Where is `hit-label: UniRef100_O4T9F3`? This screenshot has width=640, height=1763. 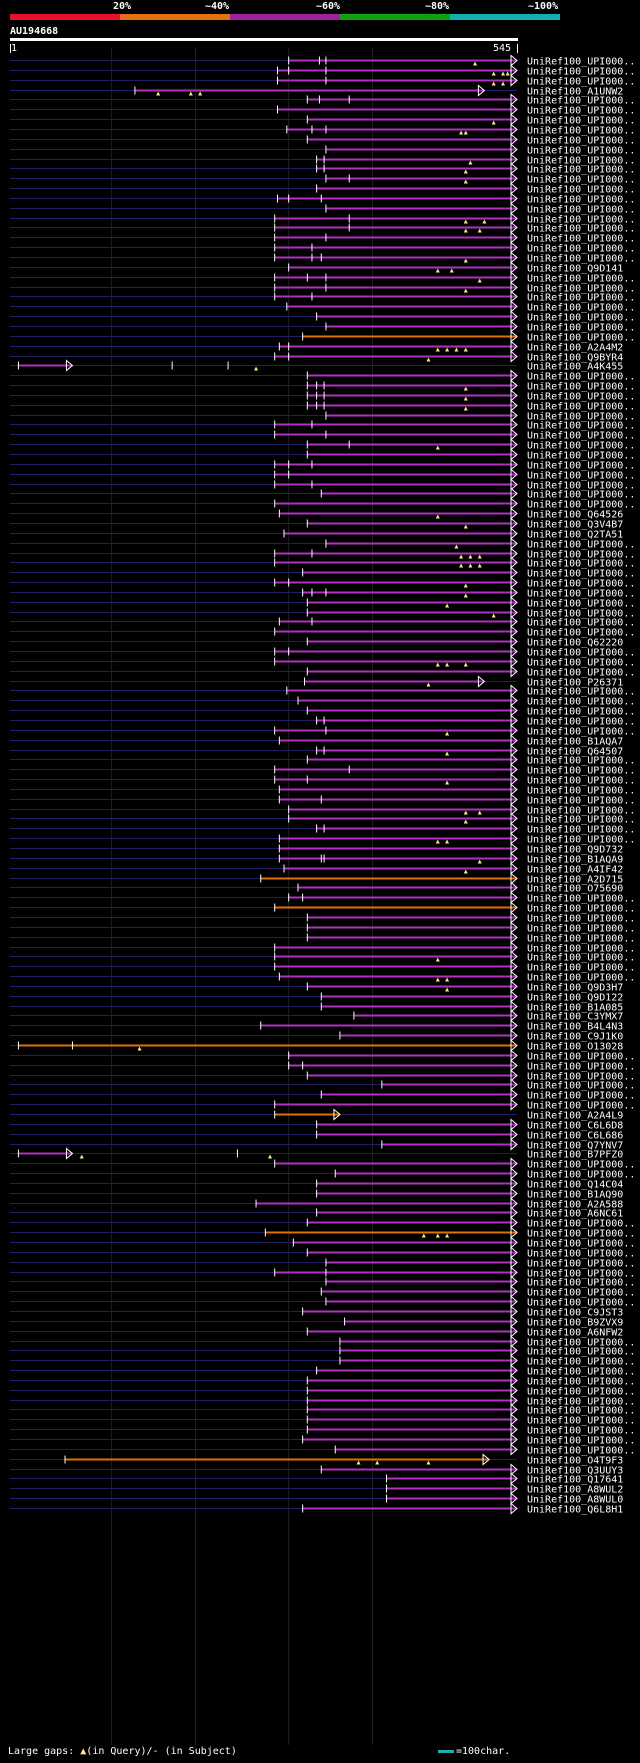
hit-label: UniRef100_O4T9F3 is located at coordinates (575, 1461).